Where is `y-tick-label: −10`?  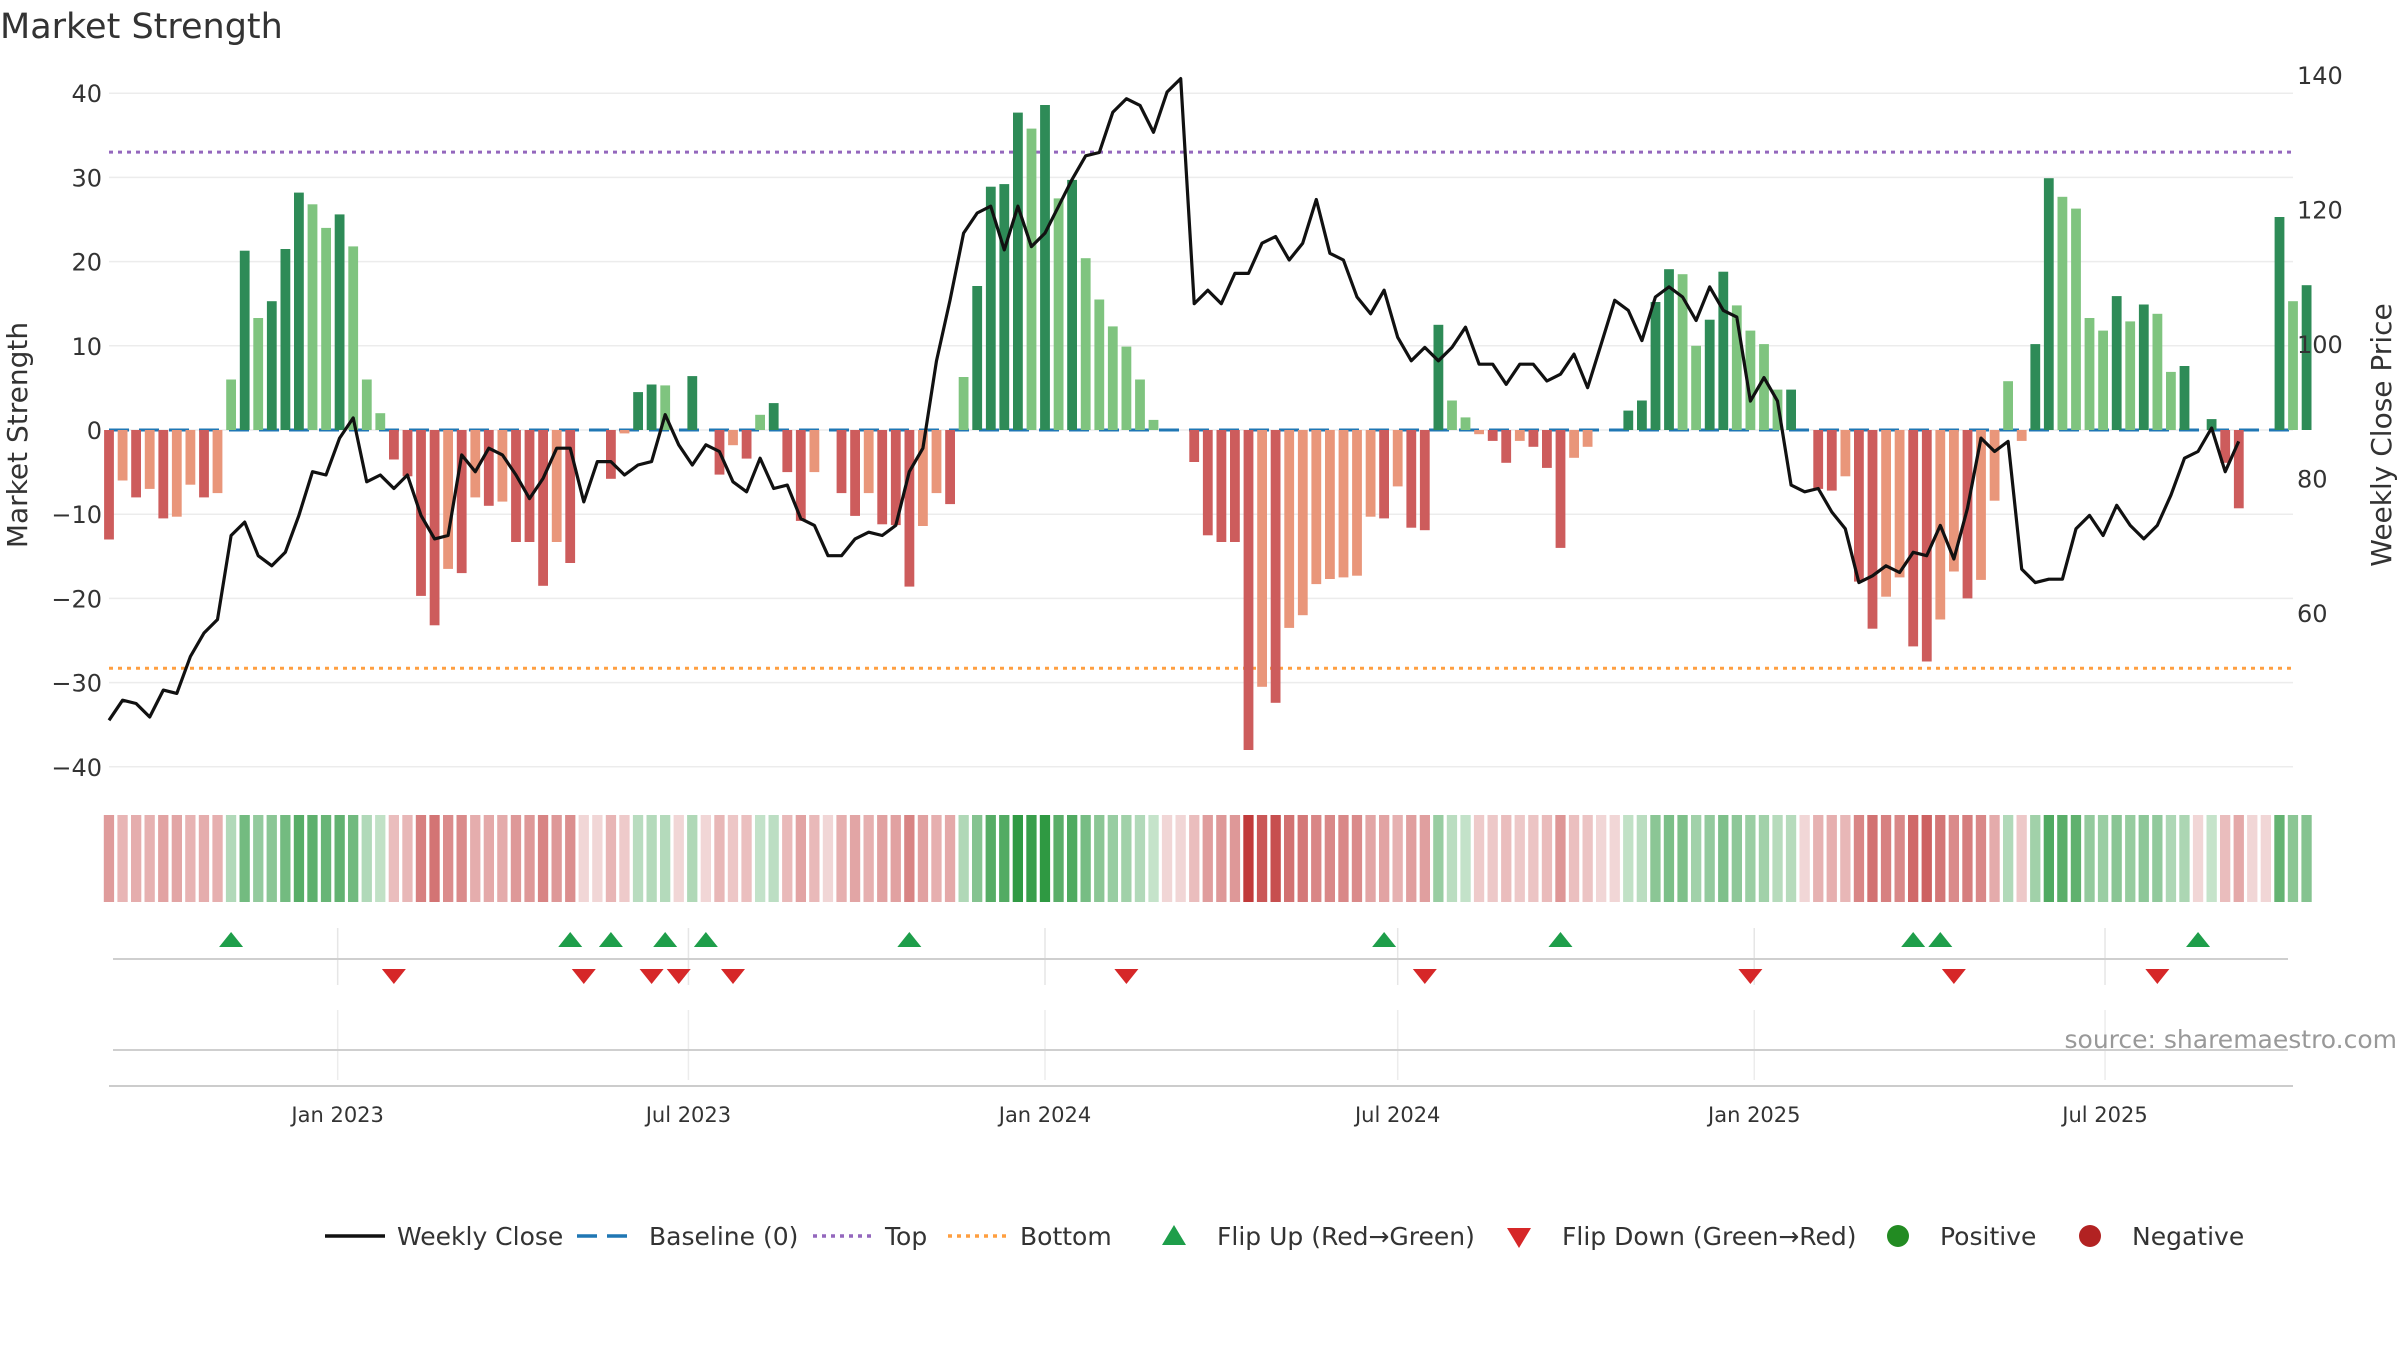 y-tick-label: −10 is located at coordinates (76, 515).